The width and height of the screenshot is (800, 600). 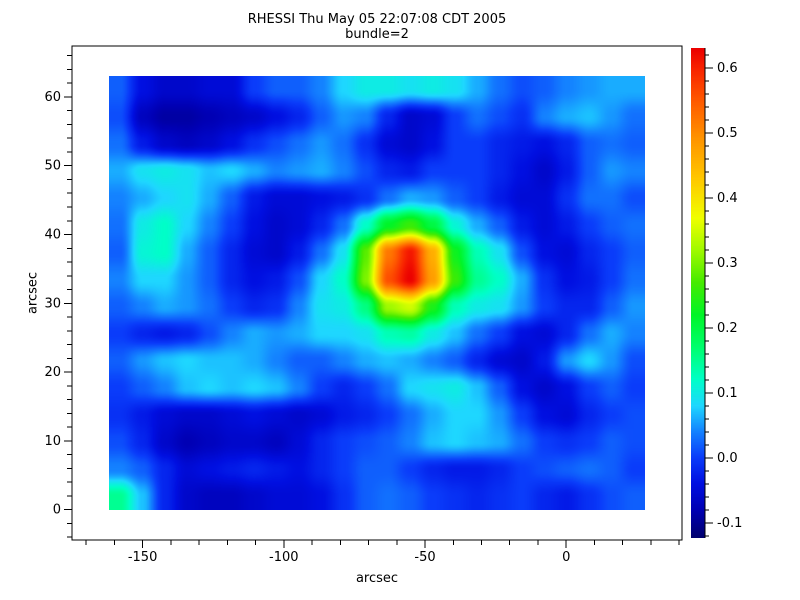 I want to click on colorbar-tick-label: 0.6, so click(x=727, y=68).